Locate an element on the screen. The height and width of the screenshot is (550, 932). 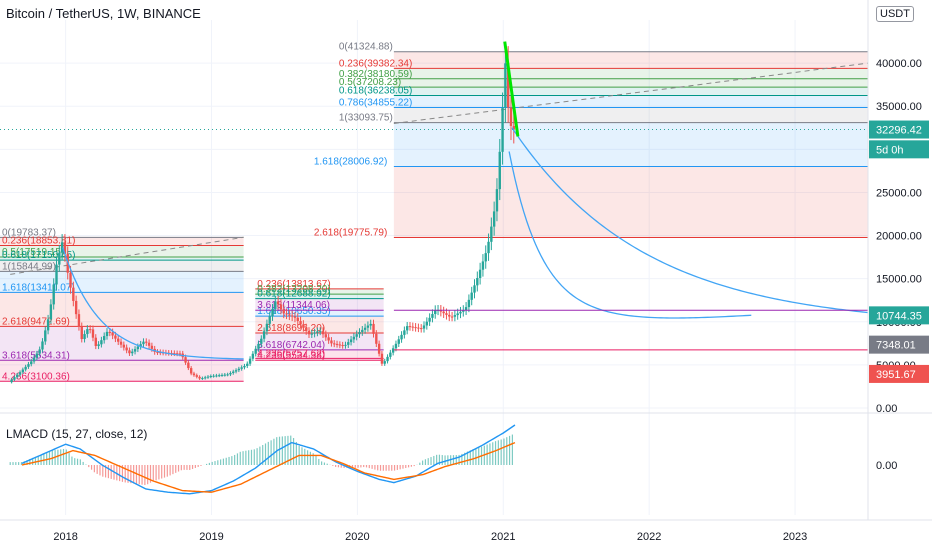
price-label: 7348.01 is located at coordinates (896, 346).